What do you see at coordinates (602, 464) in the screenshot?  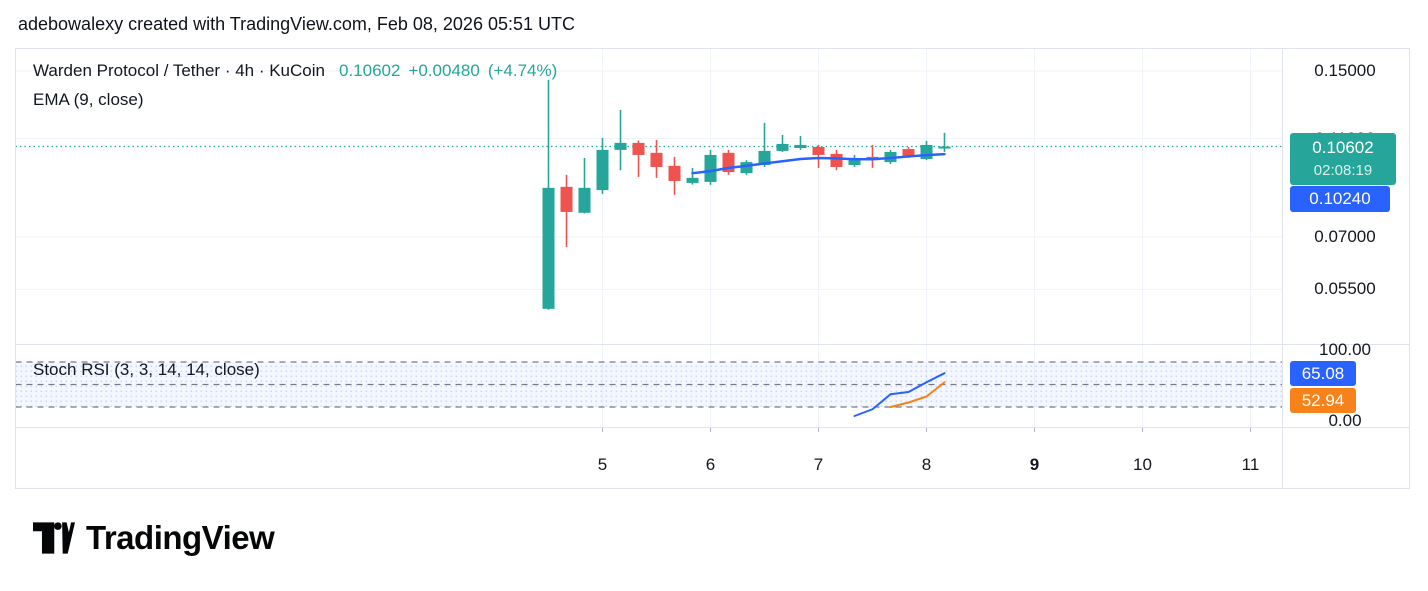 I see `time-axis-label: 5` at bounding box center [602, 464].